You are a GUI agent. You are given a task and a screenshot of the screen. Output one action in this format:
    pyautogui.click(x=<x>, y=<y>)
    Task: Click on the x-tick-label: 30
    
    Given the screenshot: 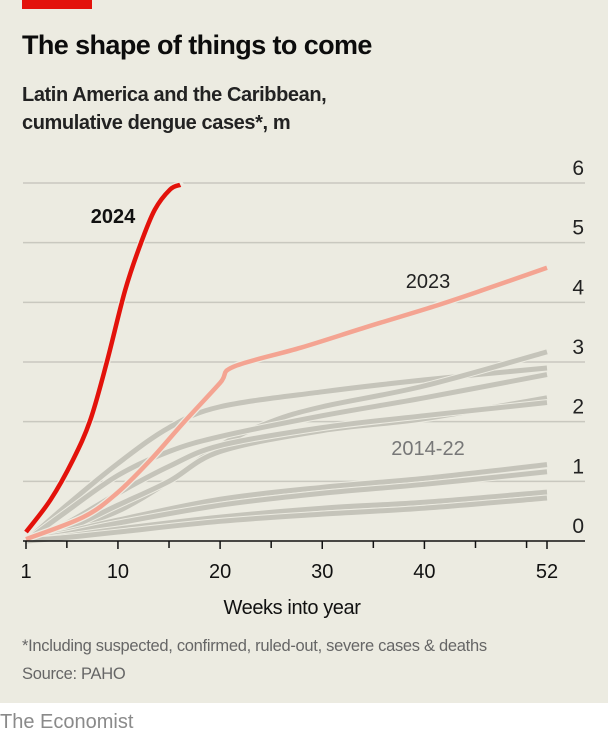 What is the action you would take?
    pyautogui.click(x=322, y=572)
    